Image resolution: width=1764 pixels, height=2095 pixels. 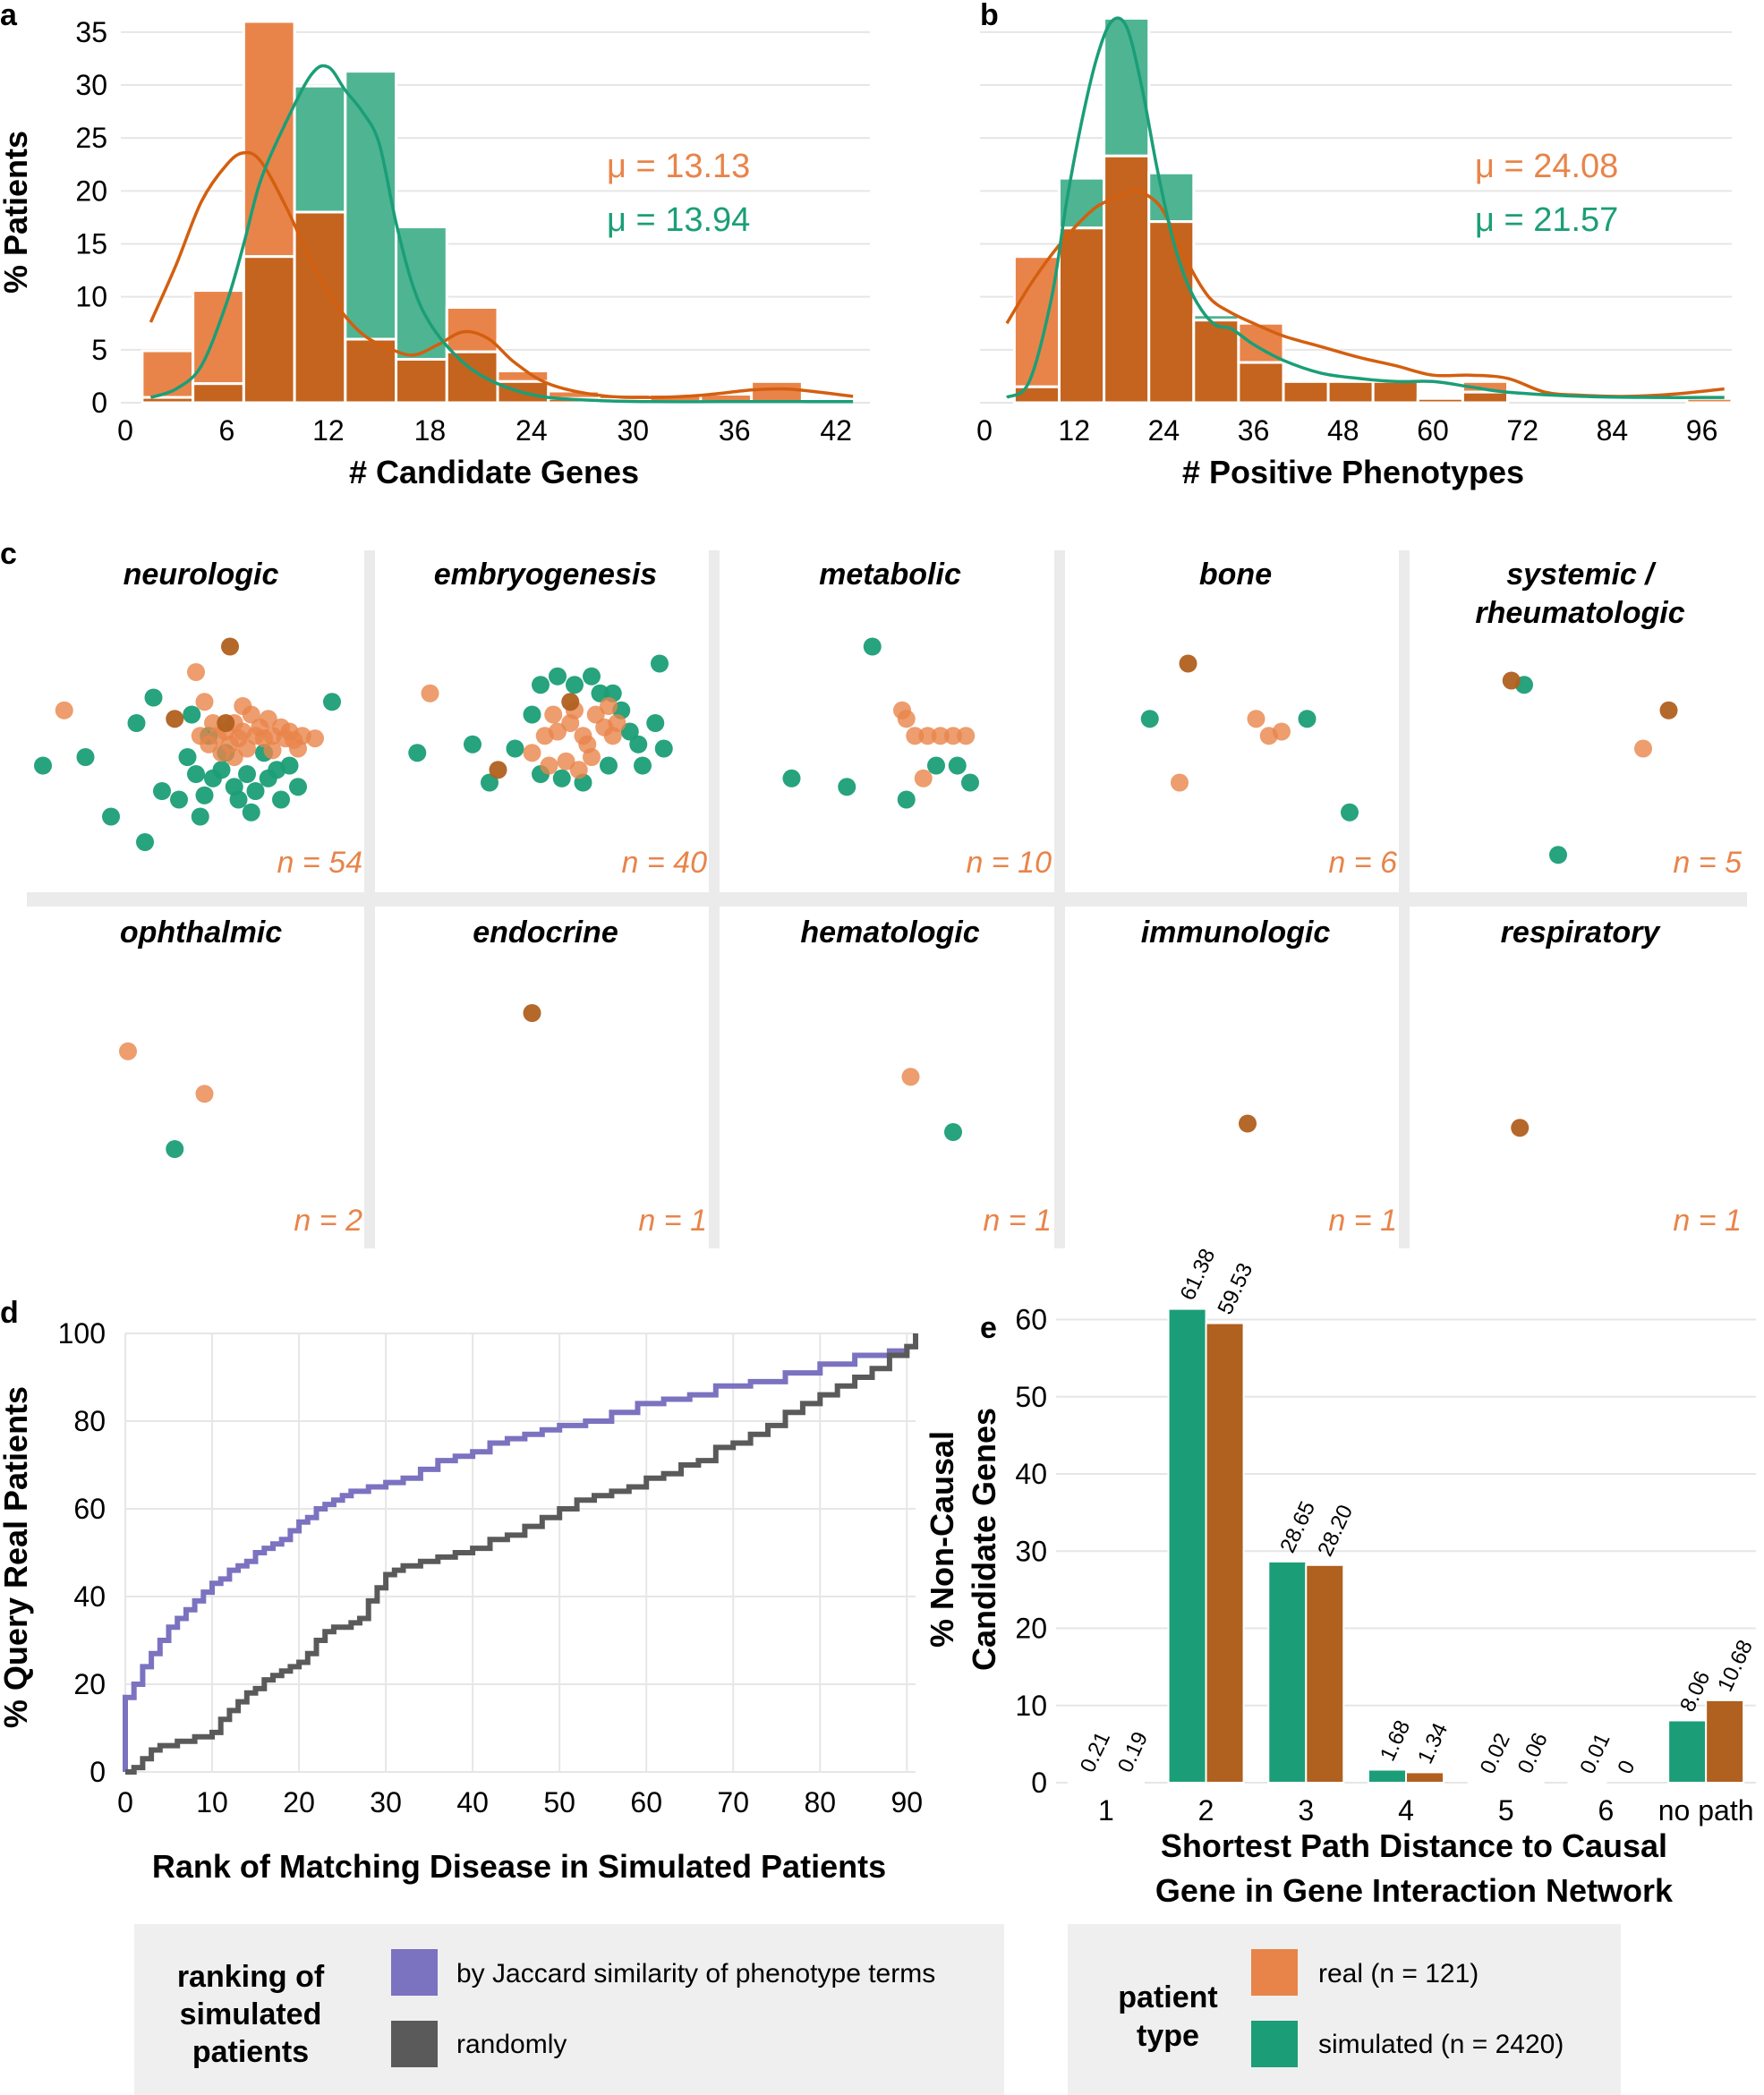 I want to click on facet-n-label: n = 5, so click(x=1707, y=863).